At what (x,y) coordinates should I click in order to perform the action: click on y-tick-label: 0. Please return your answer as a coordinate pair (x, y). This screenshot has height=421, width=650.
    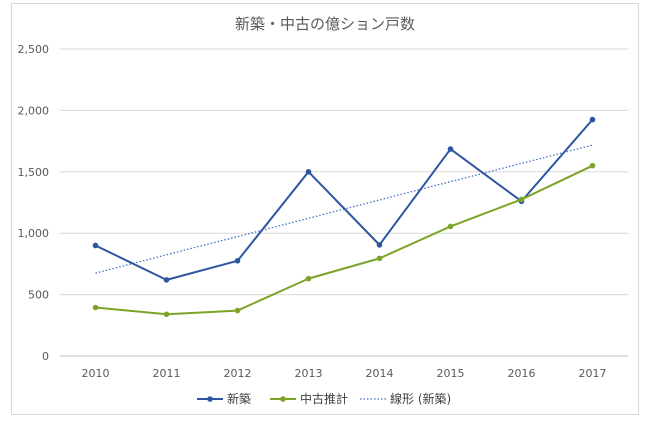
    Looking at the image, I should click on (45, 356).